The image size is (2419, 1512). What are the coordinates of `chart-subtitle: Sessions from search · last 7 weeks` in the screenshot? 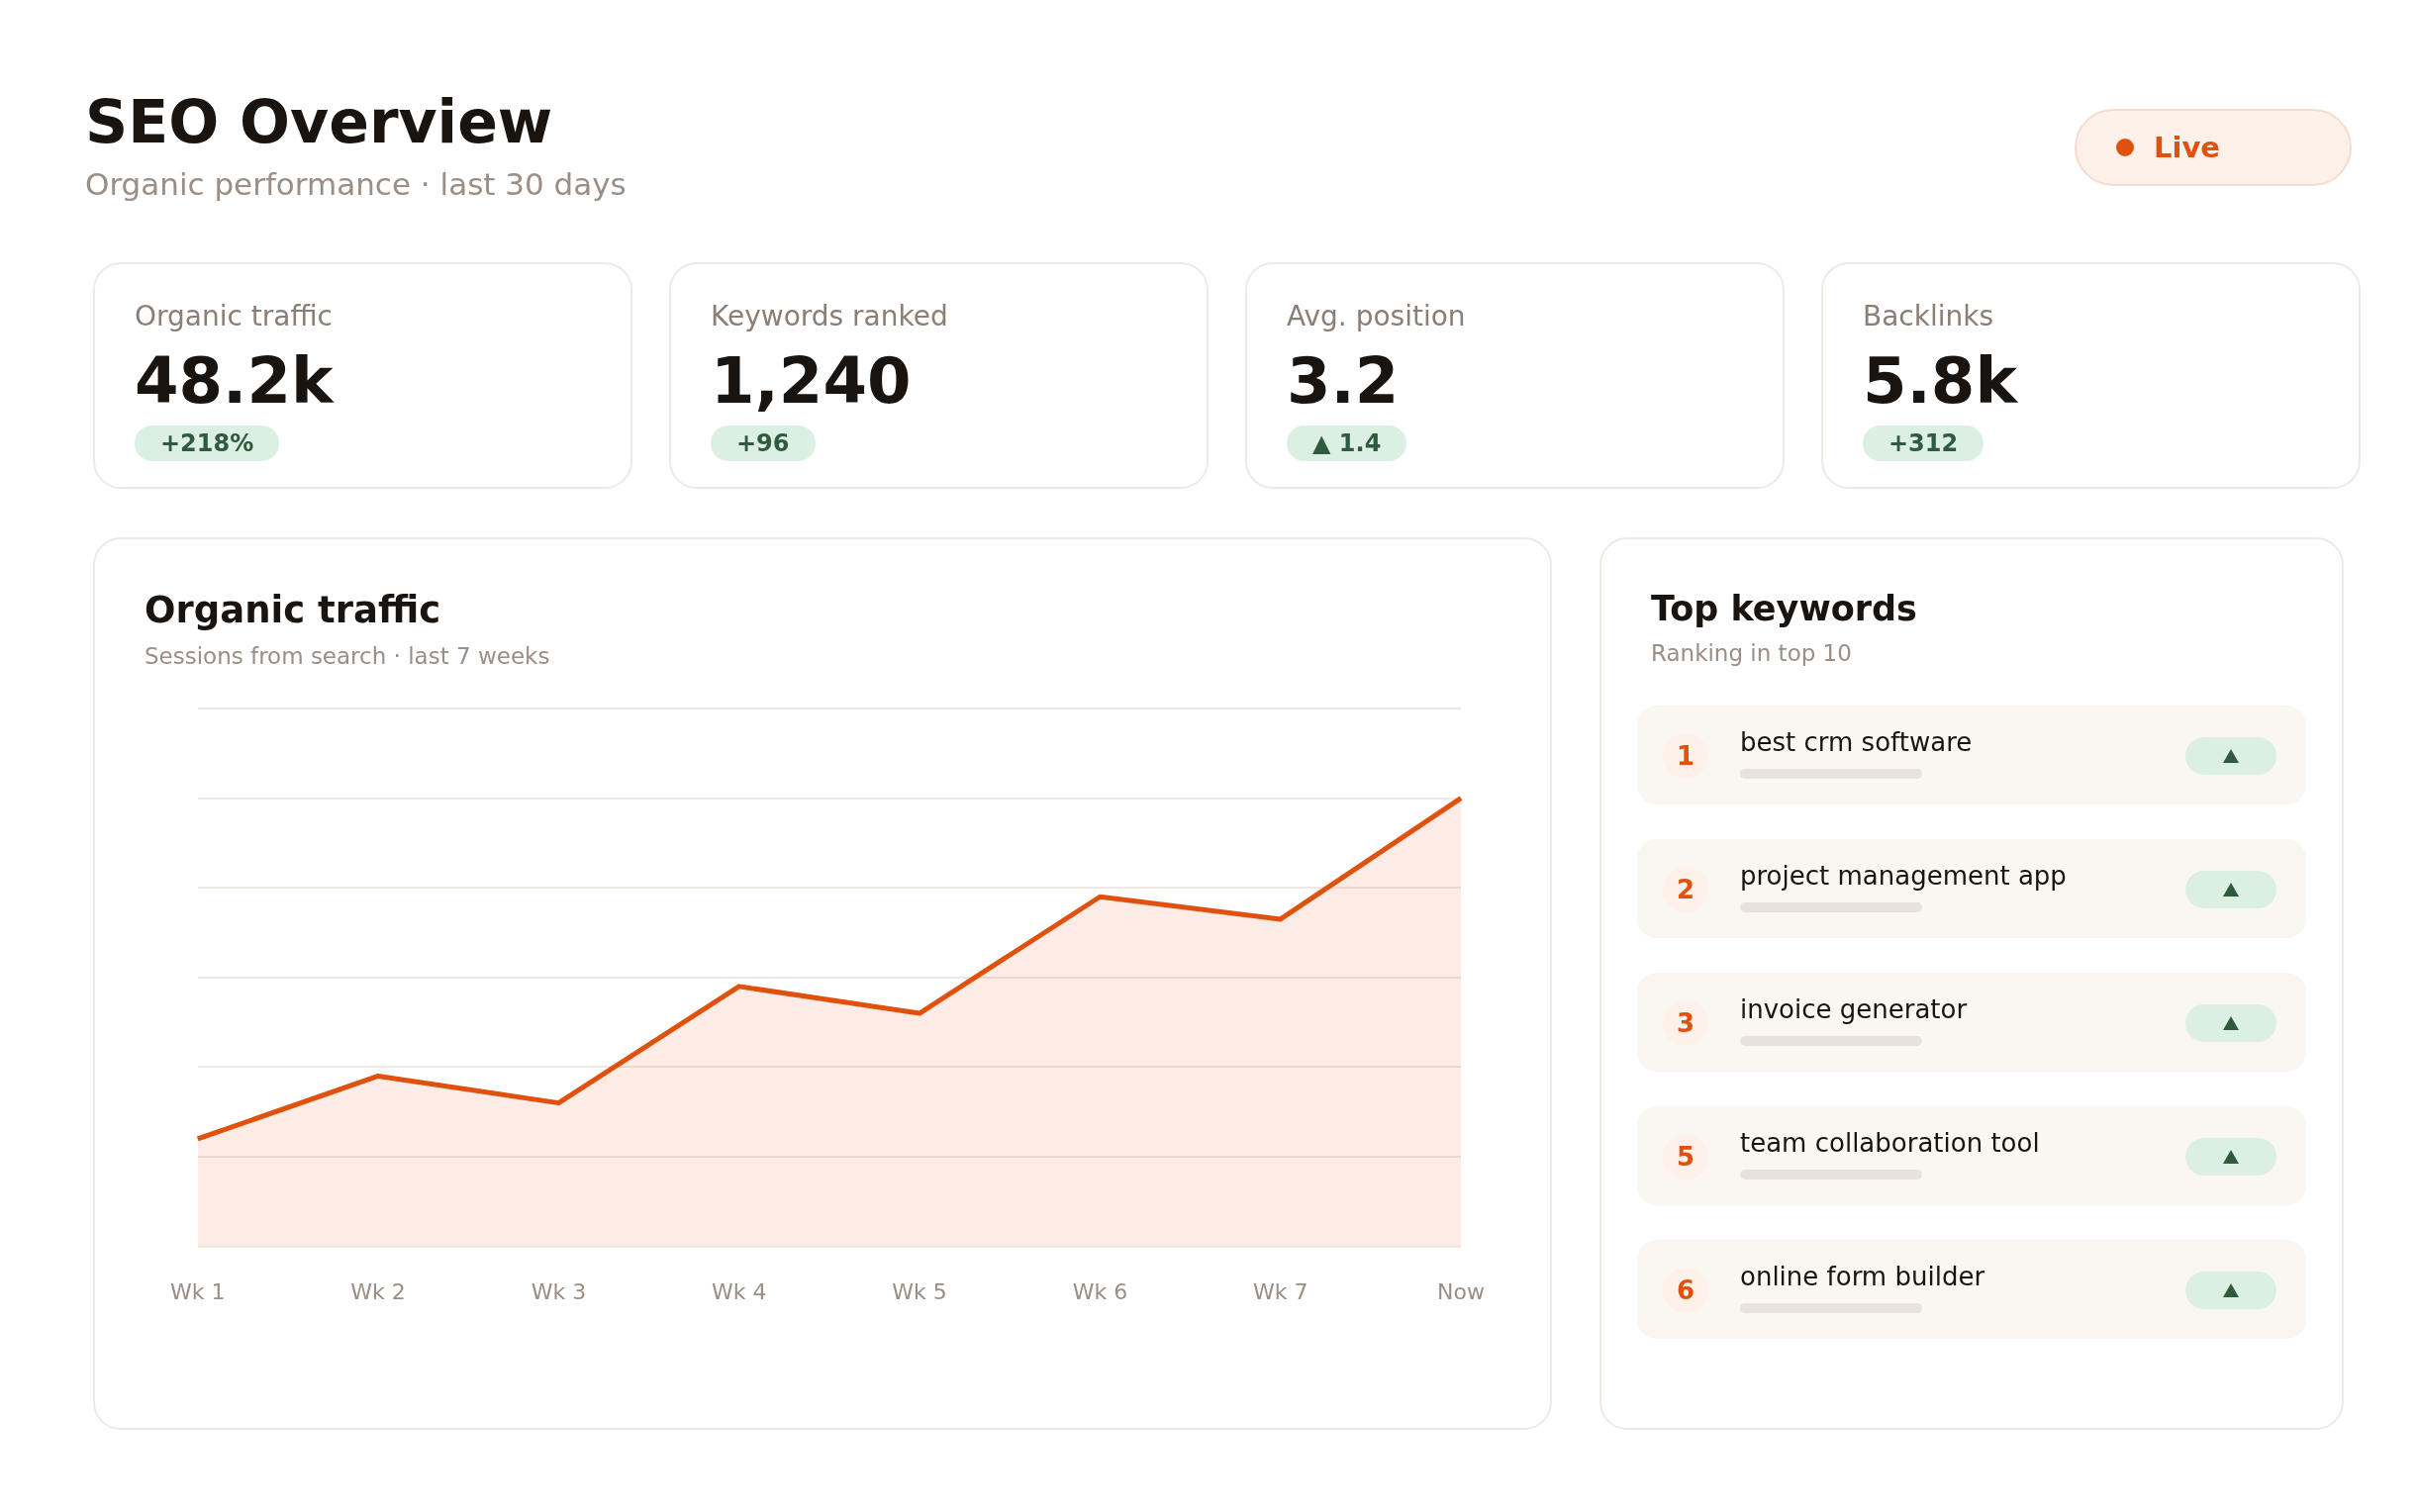 It's located at (348, 656).